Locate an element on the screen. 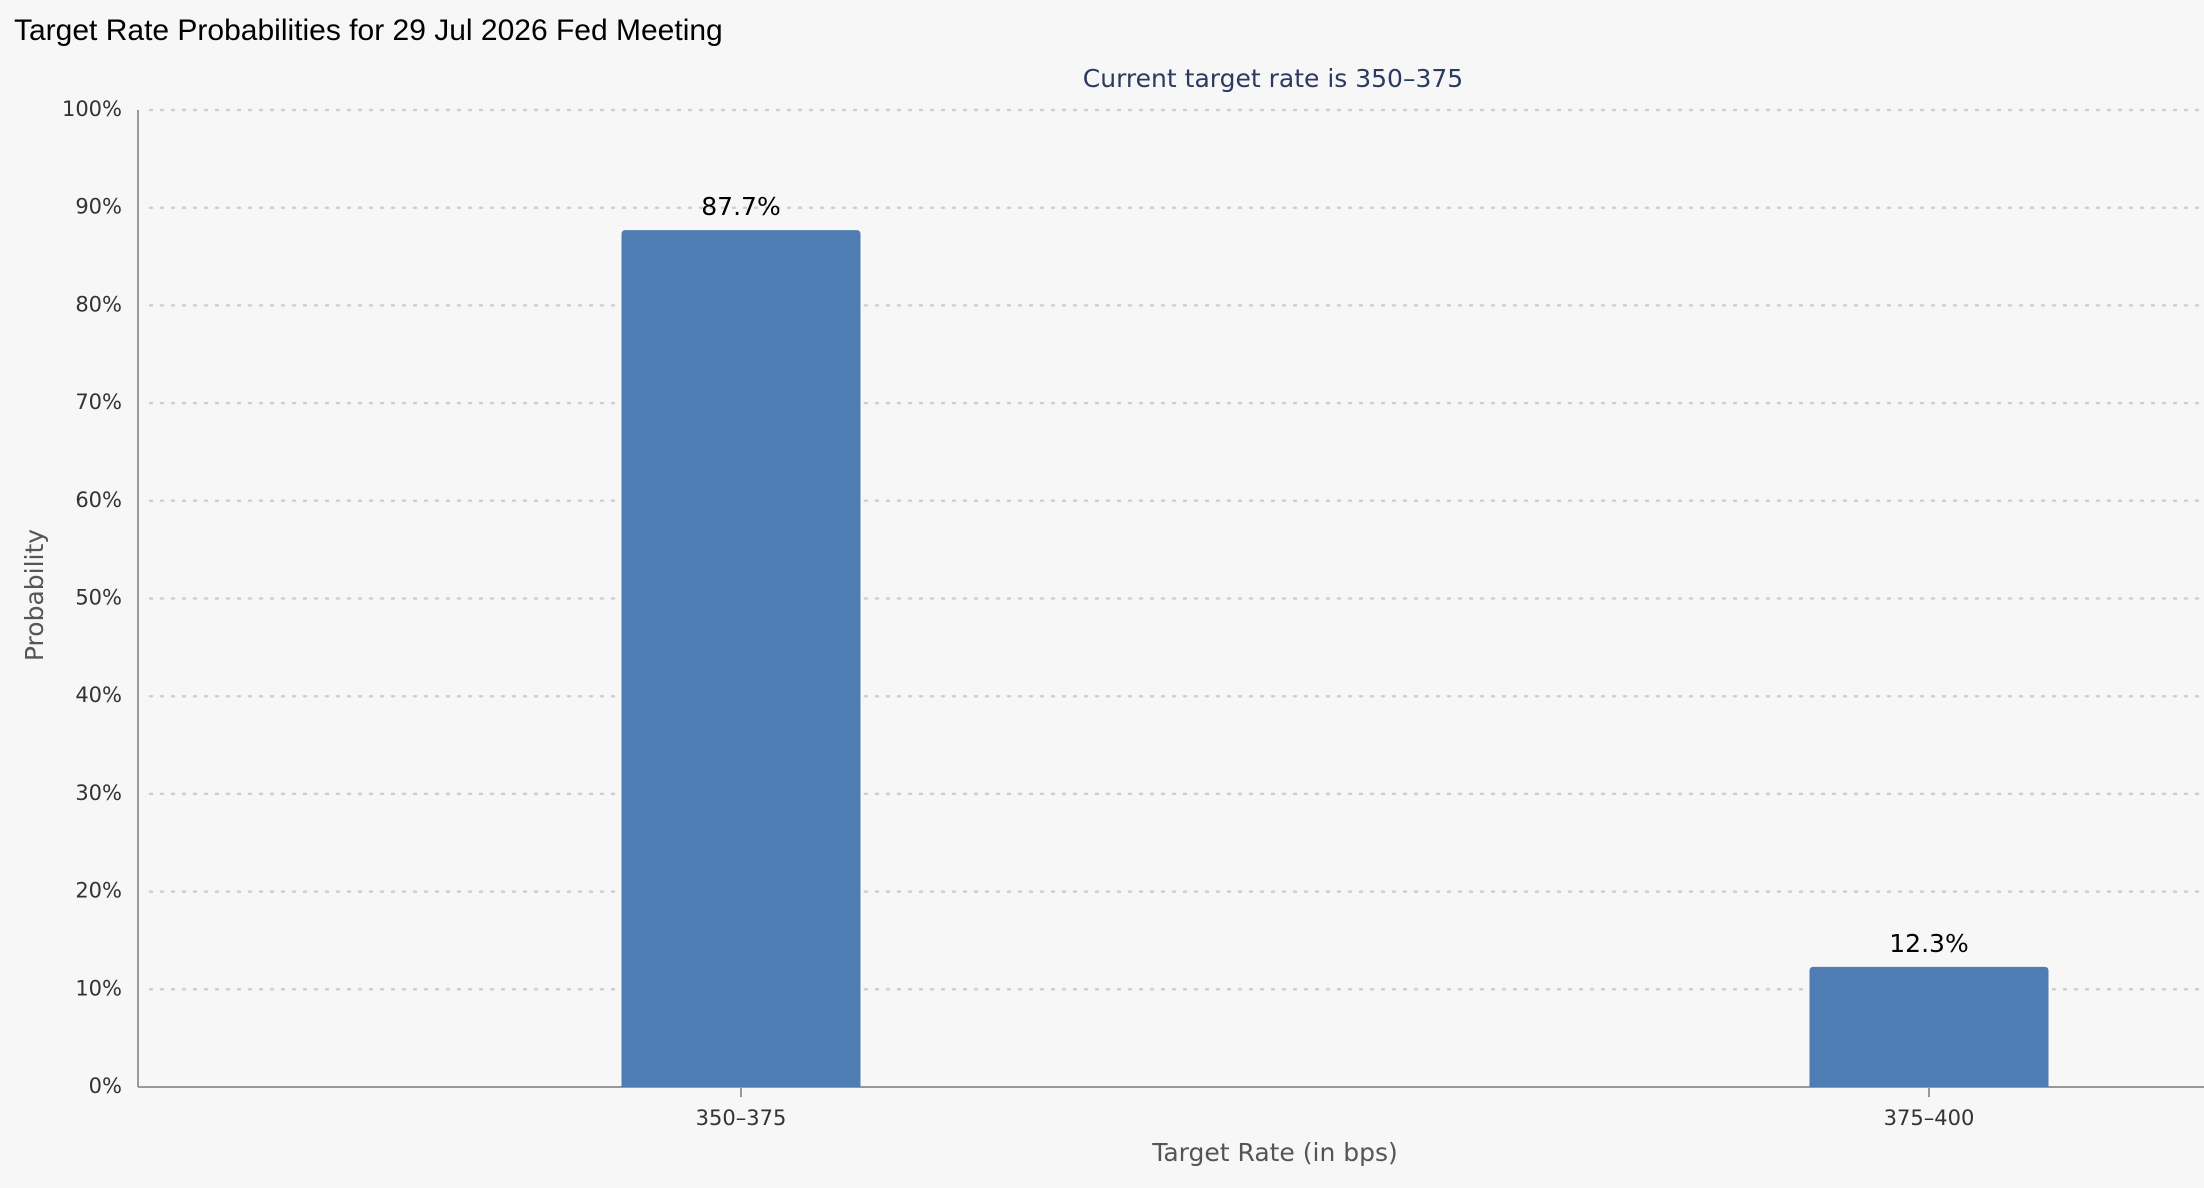  y-tick-label: 10% is located at coordinates (98, 988).